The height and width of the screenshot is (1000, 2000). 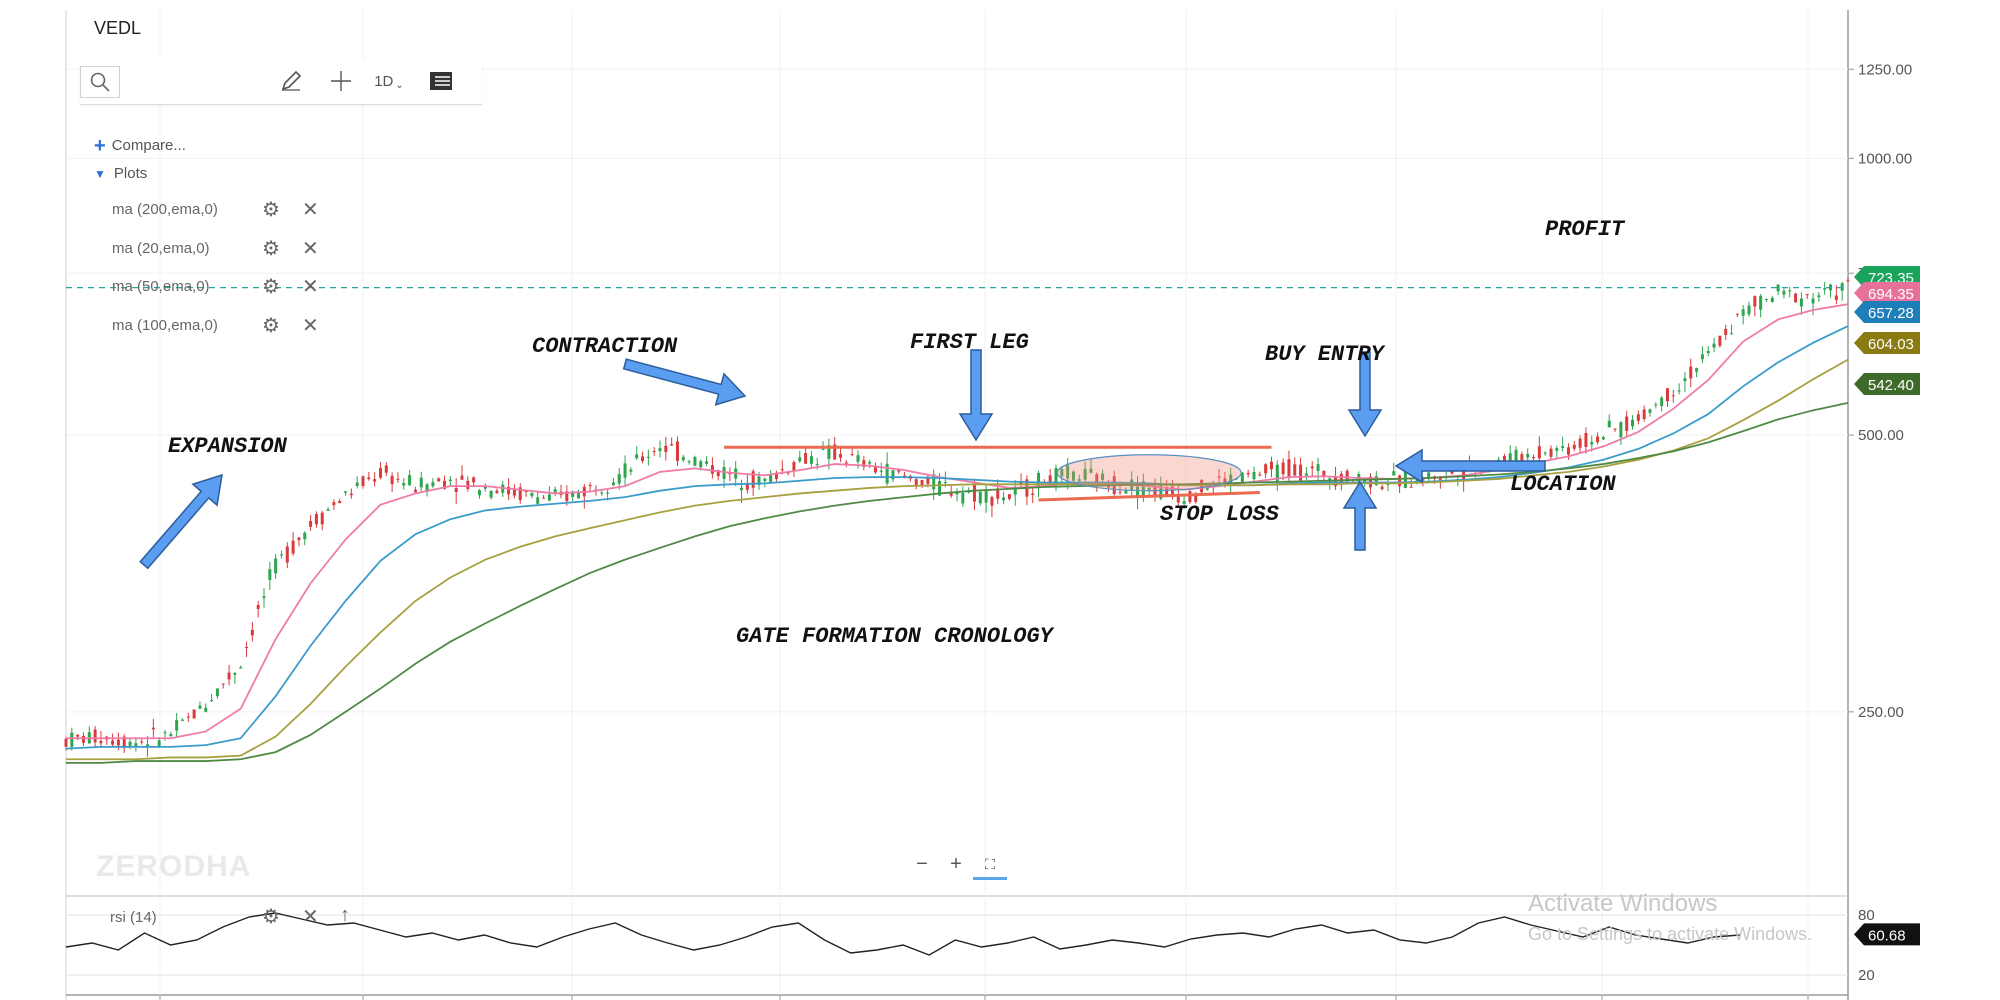 I want to click on plots-label: Plots, so click(x=130, y=173).